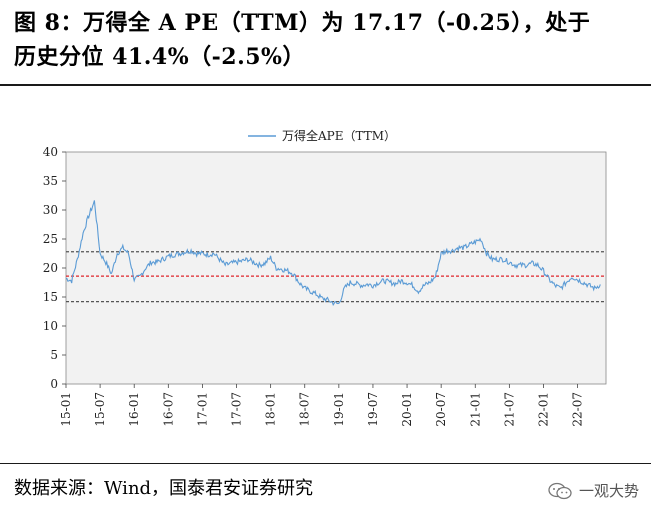 The height and width of the screenshot is (522, 651). I want to click on watermark-text: 一观大势, so click(608, 491).